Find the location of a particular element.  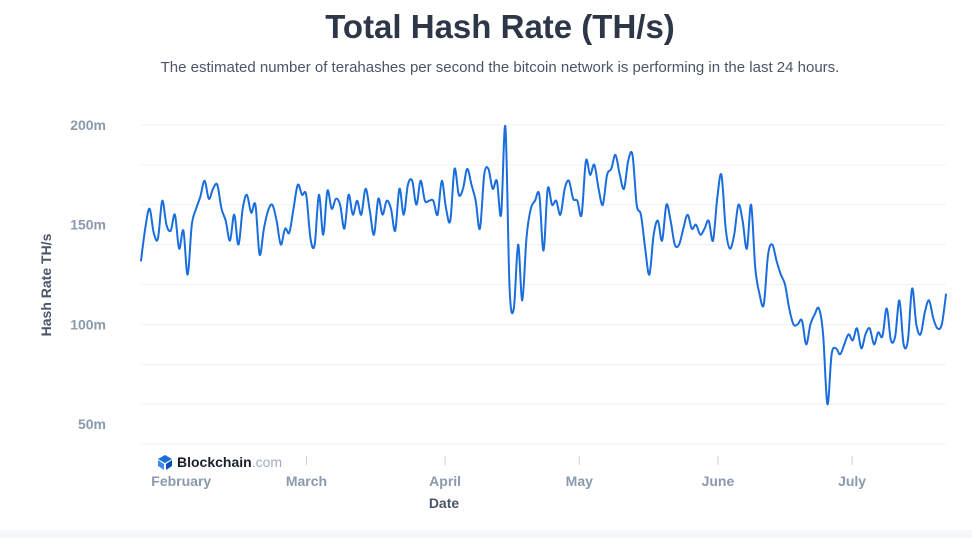

y-axis-label: Hash Rate TH/s is located at coordinates (46, 284).